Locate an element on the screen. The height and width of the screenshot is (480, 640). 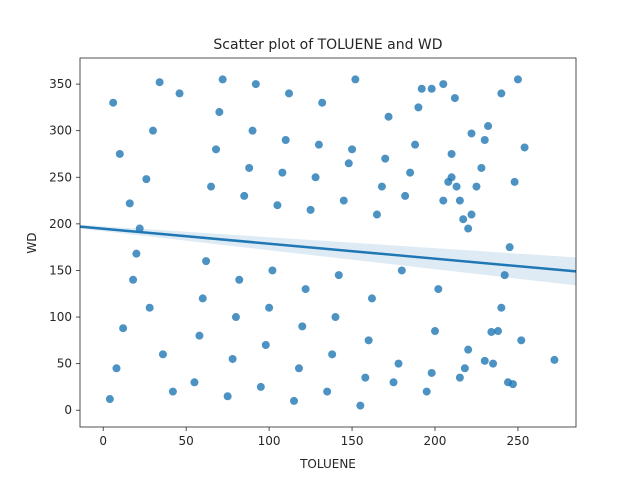
confidence-band-area is located at coordinates (328, 255).